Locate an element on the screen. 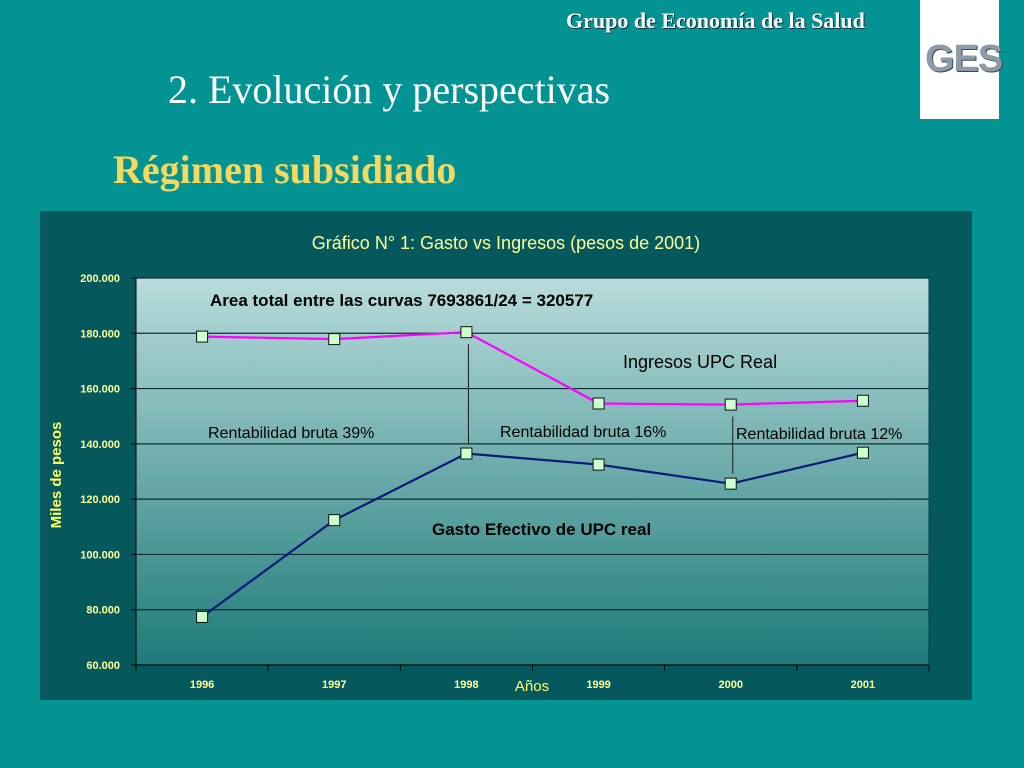 This screenshot has width=1024, height=768. ges-logo-text: GES is located at coordinates (964, 59).